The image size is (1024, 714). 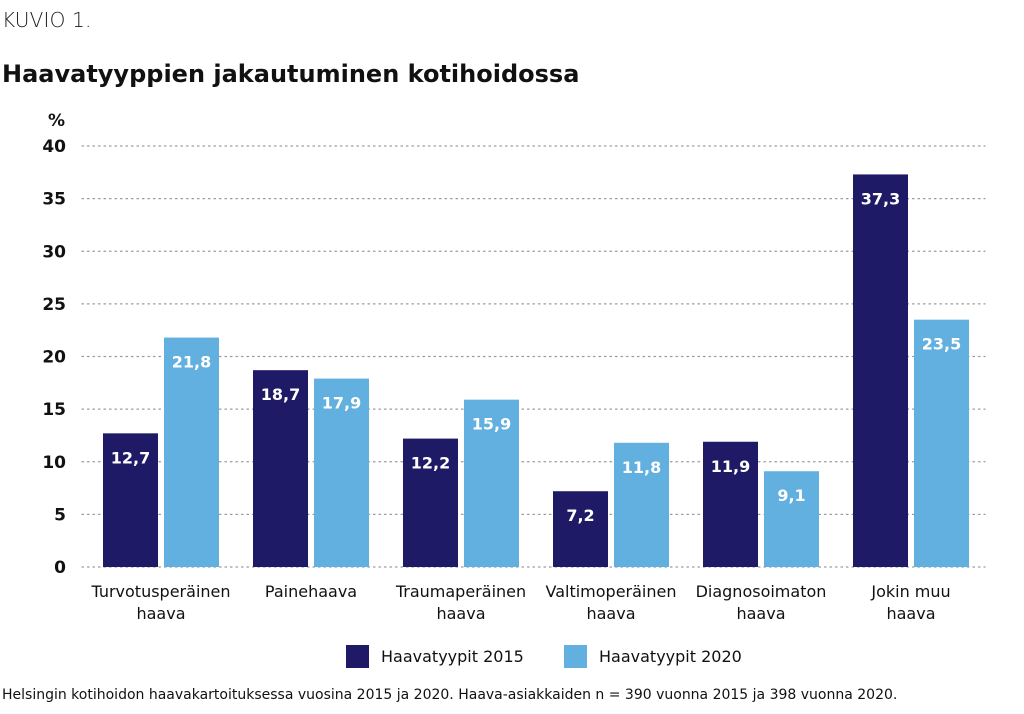 What do you see at coordinates (280, 394) in the screenshot?
I see `bar-value-label: 18,7` at bounding box center [280, 394].